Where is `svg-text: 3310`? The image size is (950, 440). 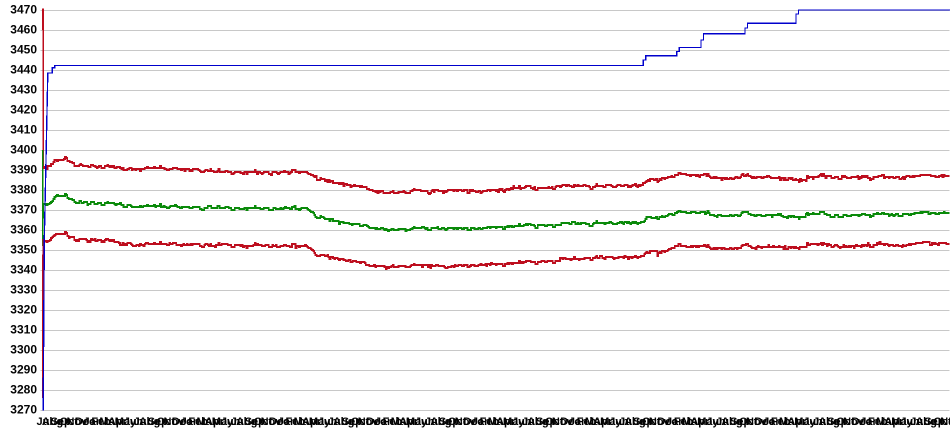
svg-text: 3310 is located at coordinates (23, 329).